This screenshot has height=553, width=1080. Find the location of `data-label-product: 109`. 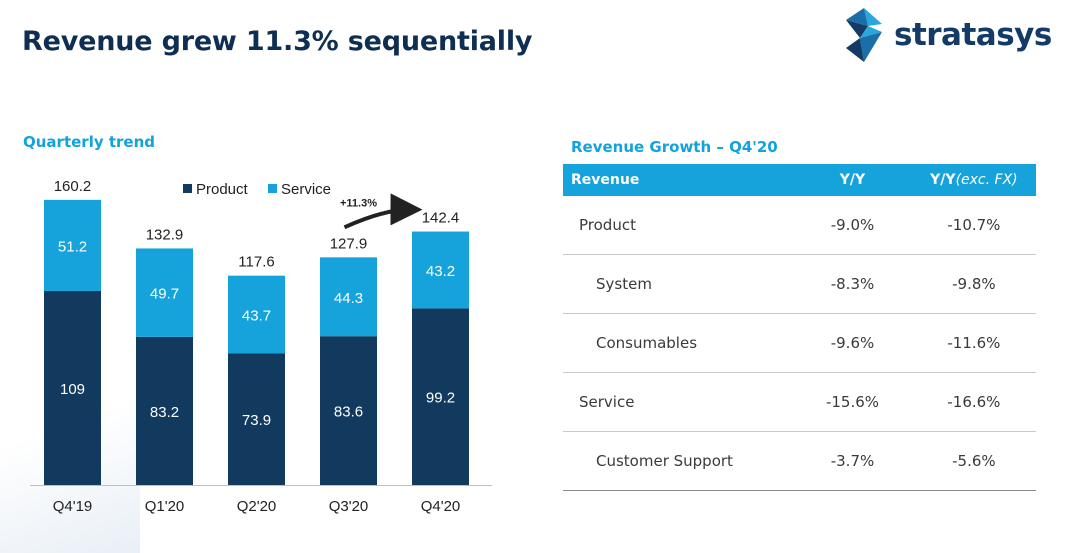

data-label-product: 109 is located at coordinates (72, 389).